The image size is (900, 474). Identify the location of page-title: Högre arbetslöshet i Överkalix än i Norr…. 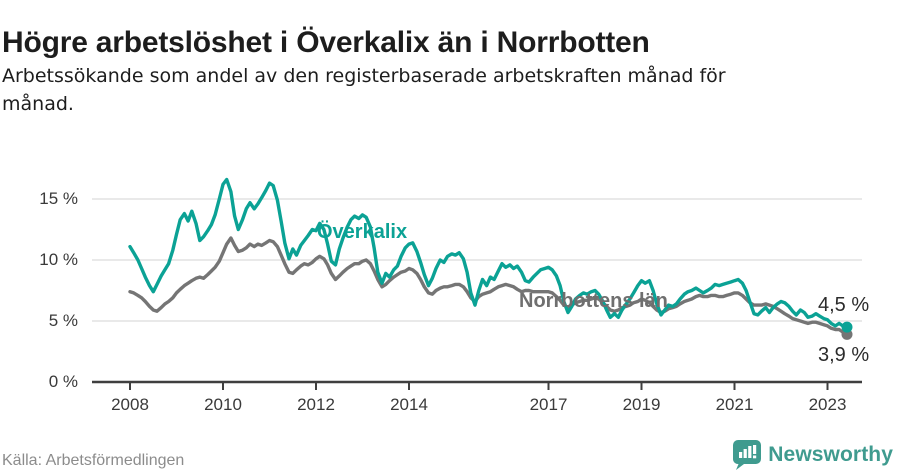
(326, 43).